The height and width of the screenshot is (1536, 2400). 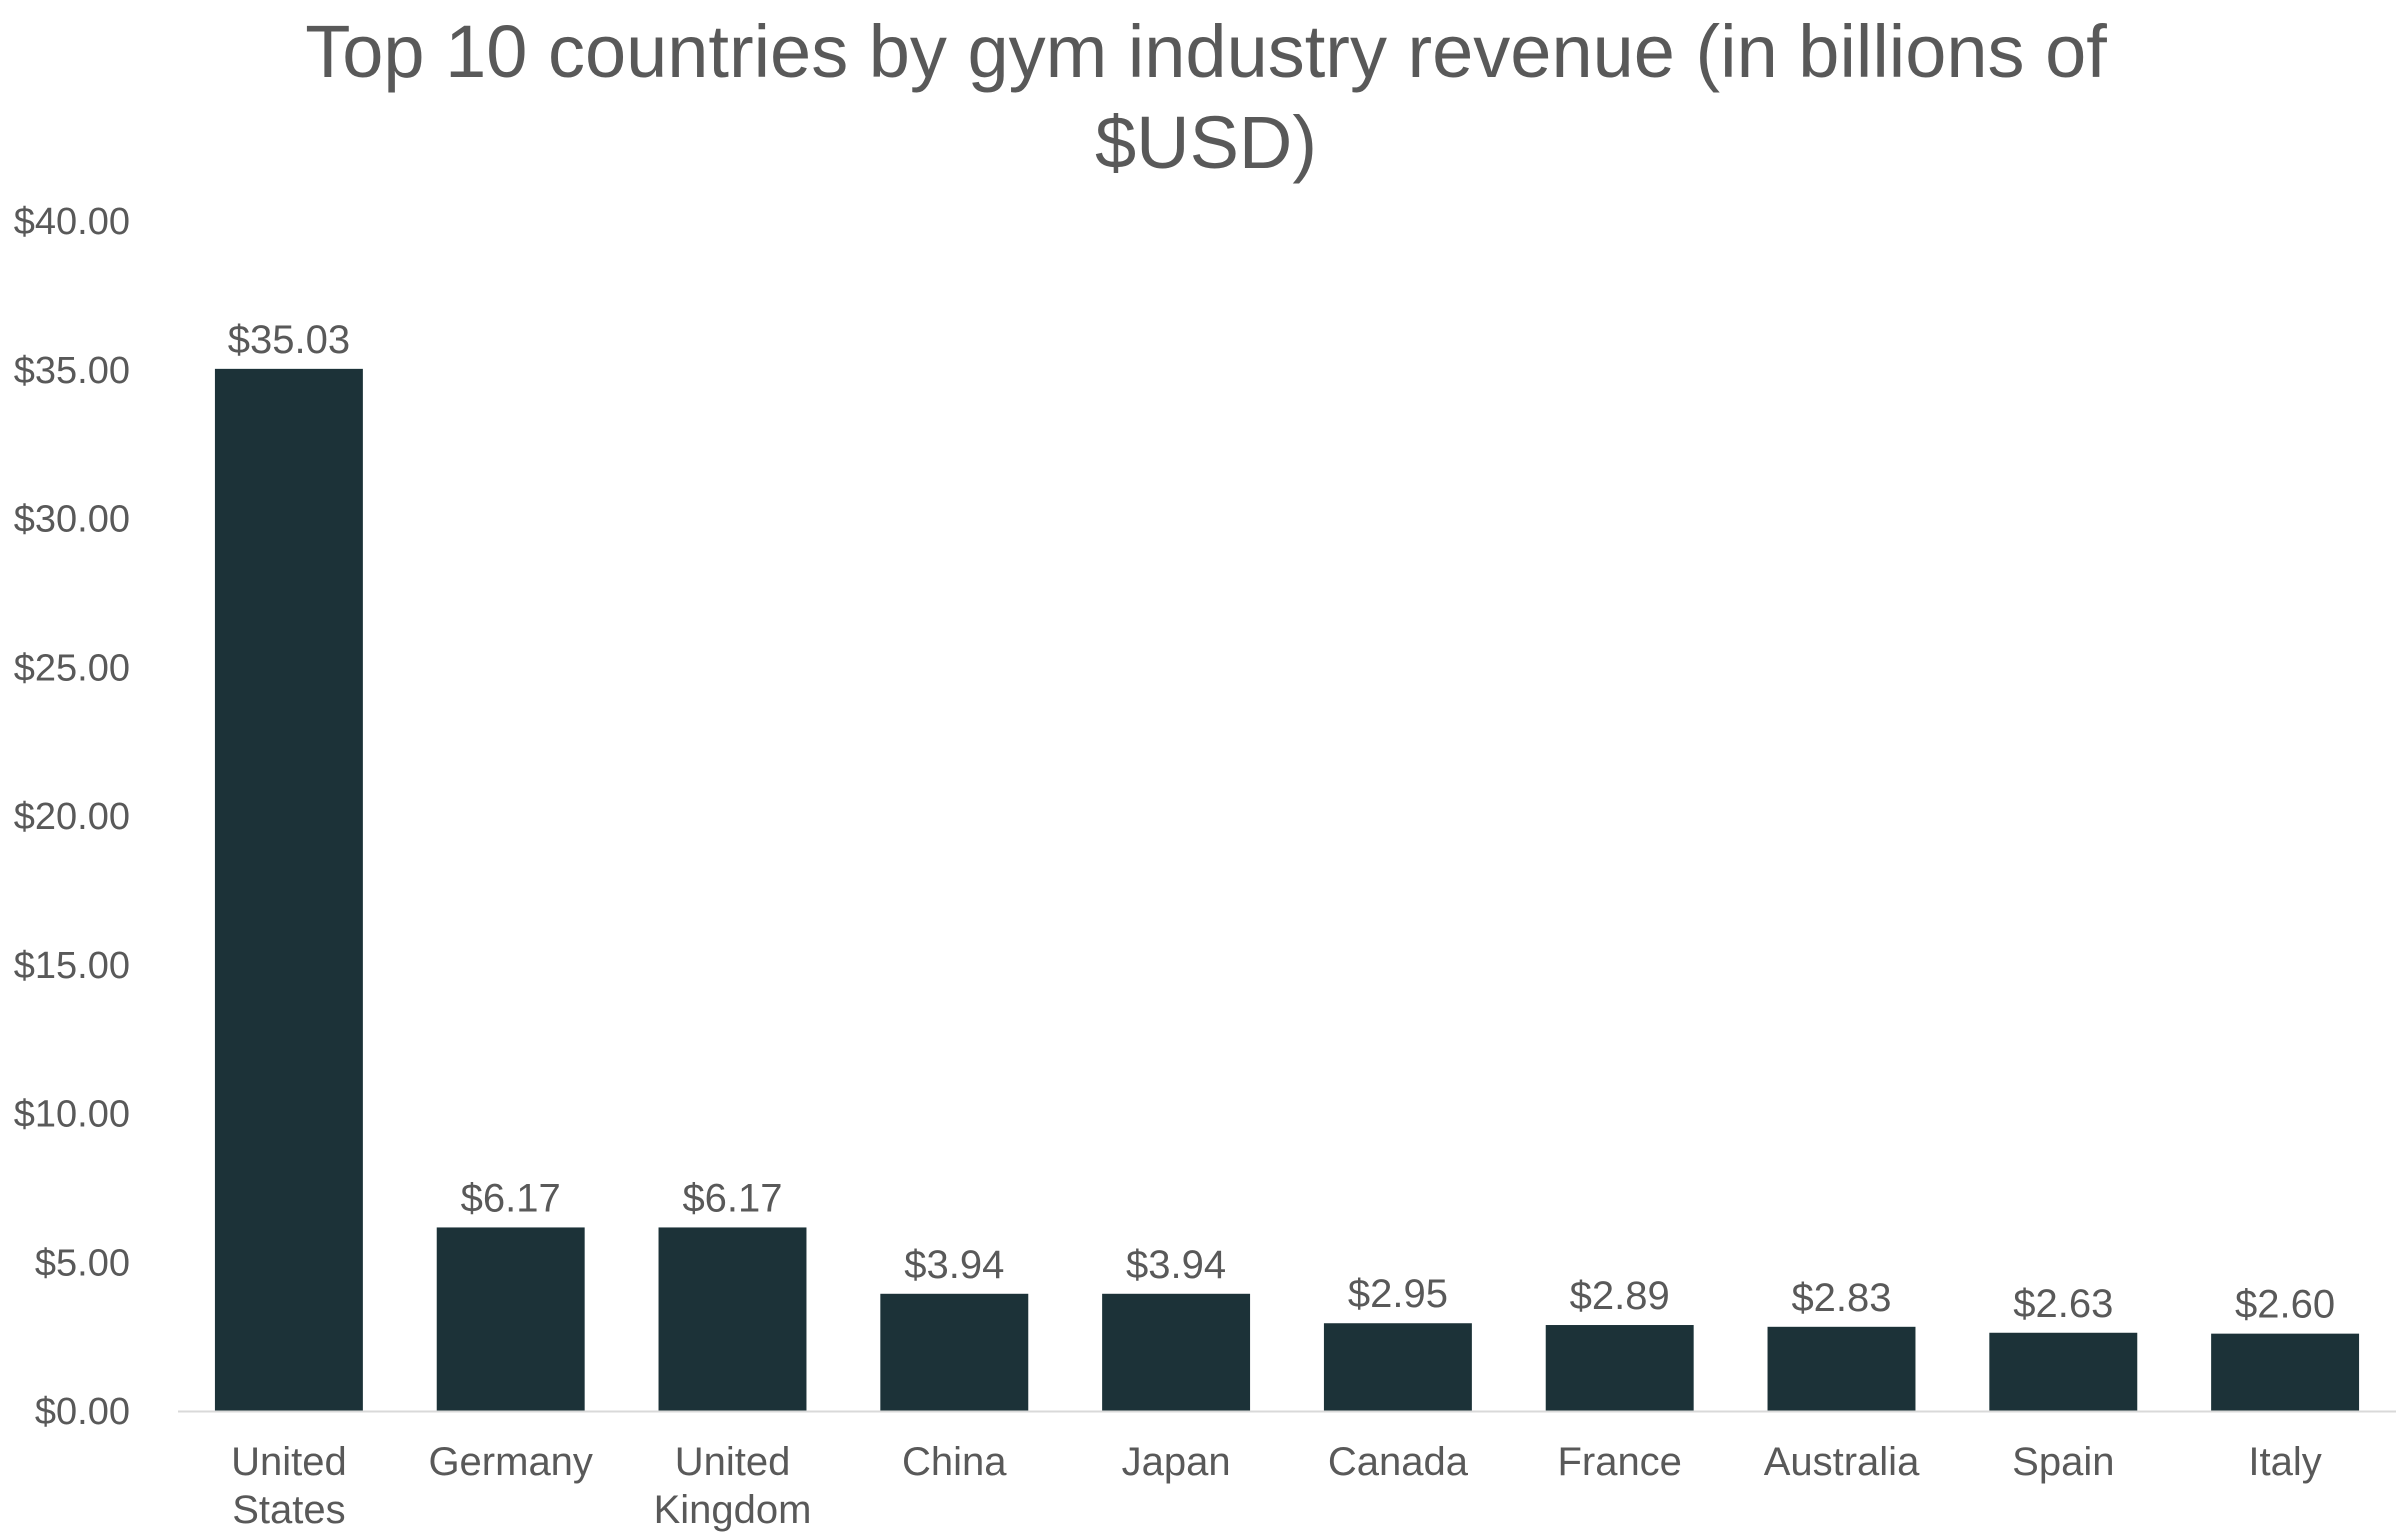 What do you see at coordinates (1620, 1296) in the screenshot?
I see `data-label: $2.89` at bounding box center [1620, 1296].